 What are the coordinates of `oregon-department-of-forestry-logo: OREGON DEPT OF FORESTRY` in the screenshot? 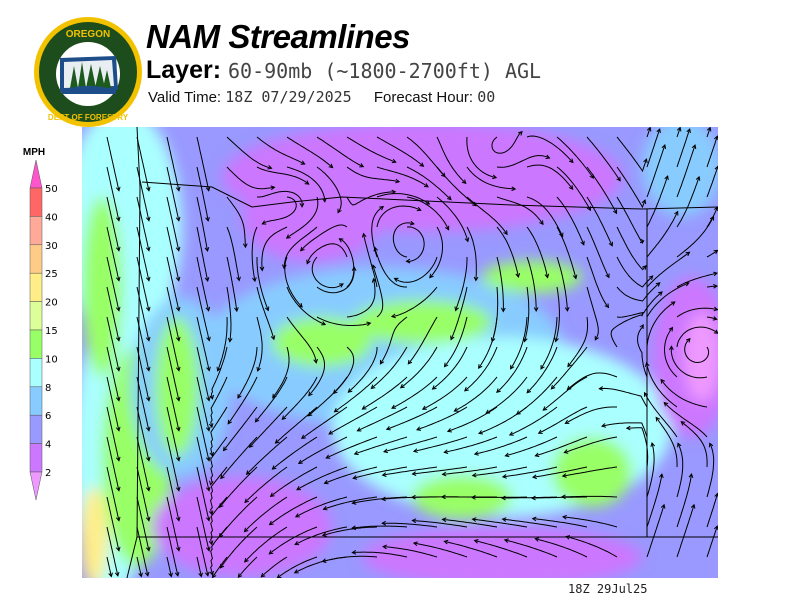 It's located at (88, 72).